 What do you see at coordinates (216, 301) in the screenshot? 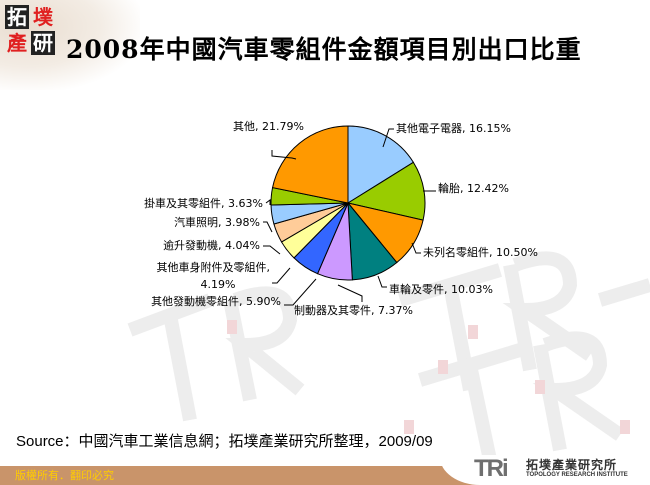
I see `data-label: 其他發動機零組件, 5.90%` at bounding box center [216, 301].